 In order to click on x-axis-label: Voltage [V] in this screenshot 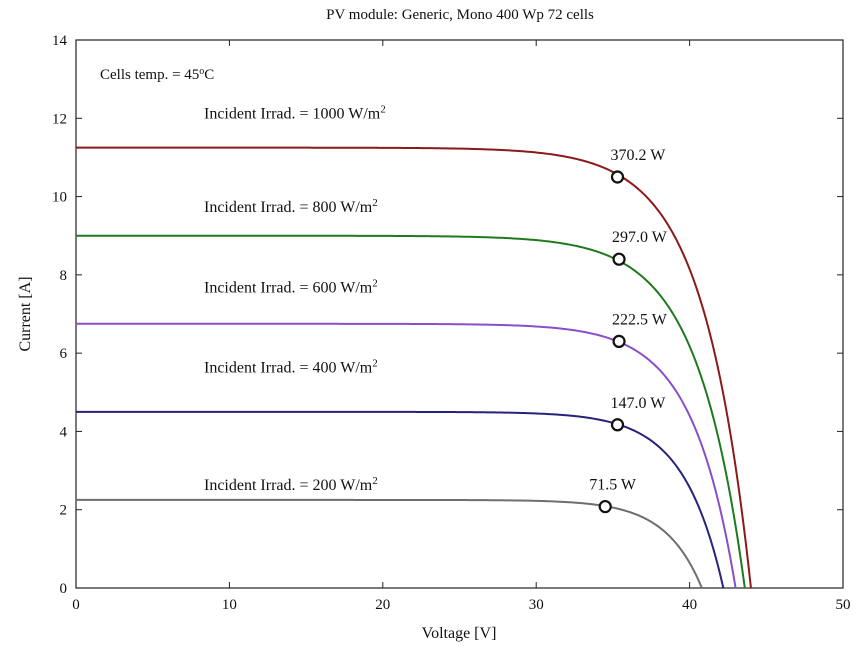, I will do `click(459, 633)`.